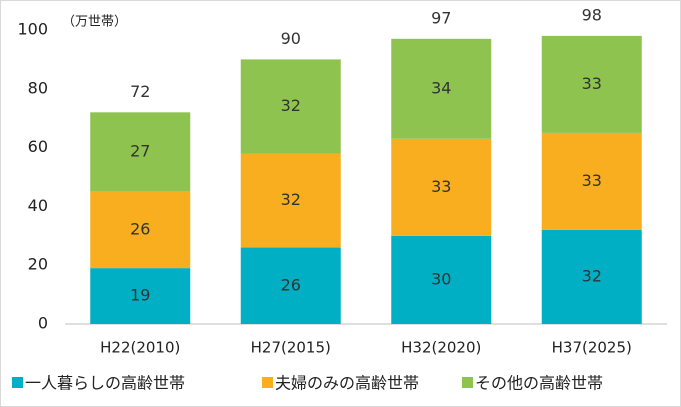 The image size is (681, 407). Describe the element at coordinates (291, 38) in the screenshot. I see `total-label: 90` at that location.